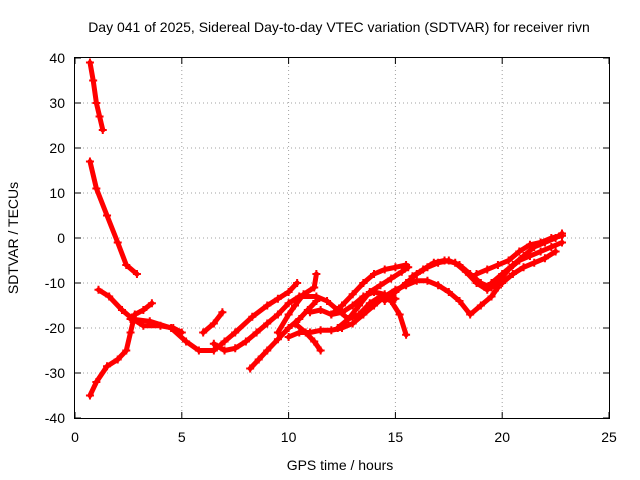  I want to click on x-tick-label-0: 0, so click(75, 437).